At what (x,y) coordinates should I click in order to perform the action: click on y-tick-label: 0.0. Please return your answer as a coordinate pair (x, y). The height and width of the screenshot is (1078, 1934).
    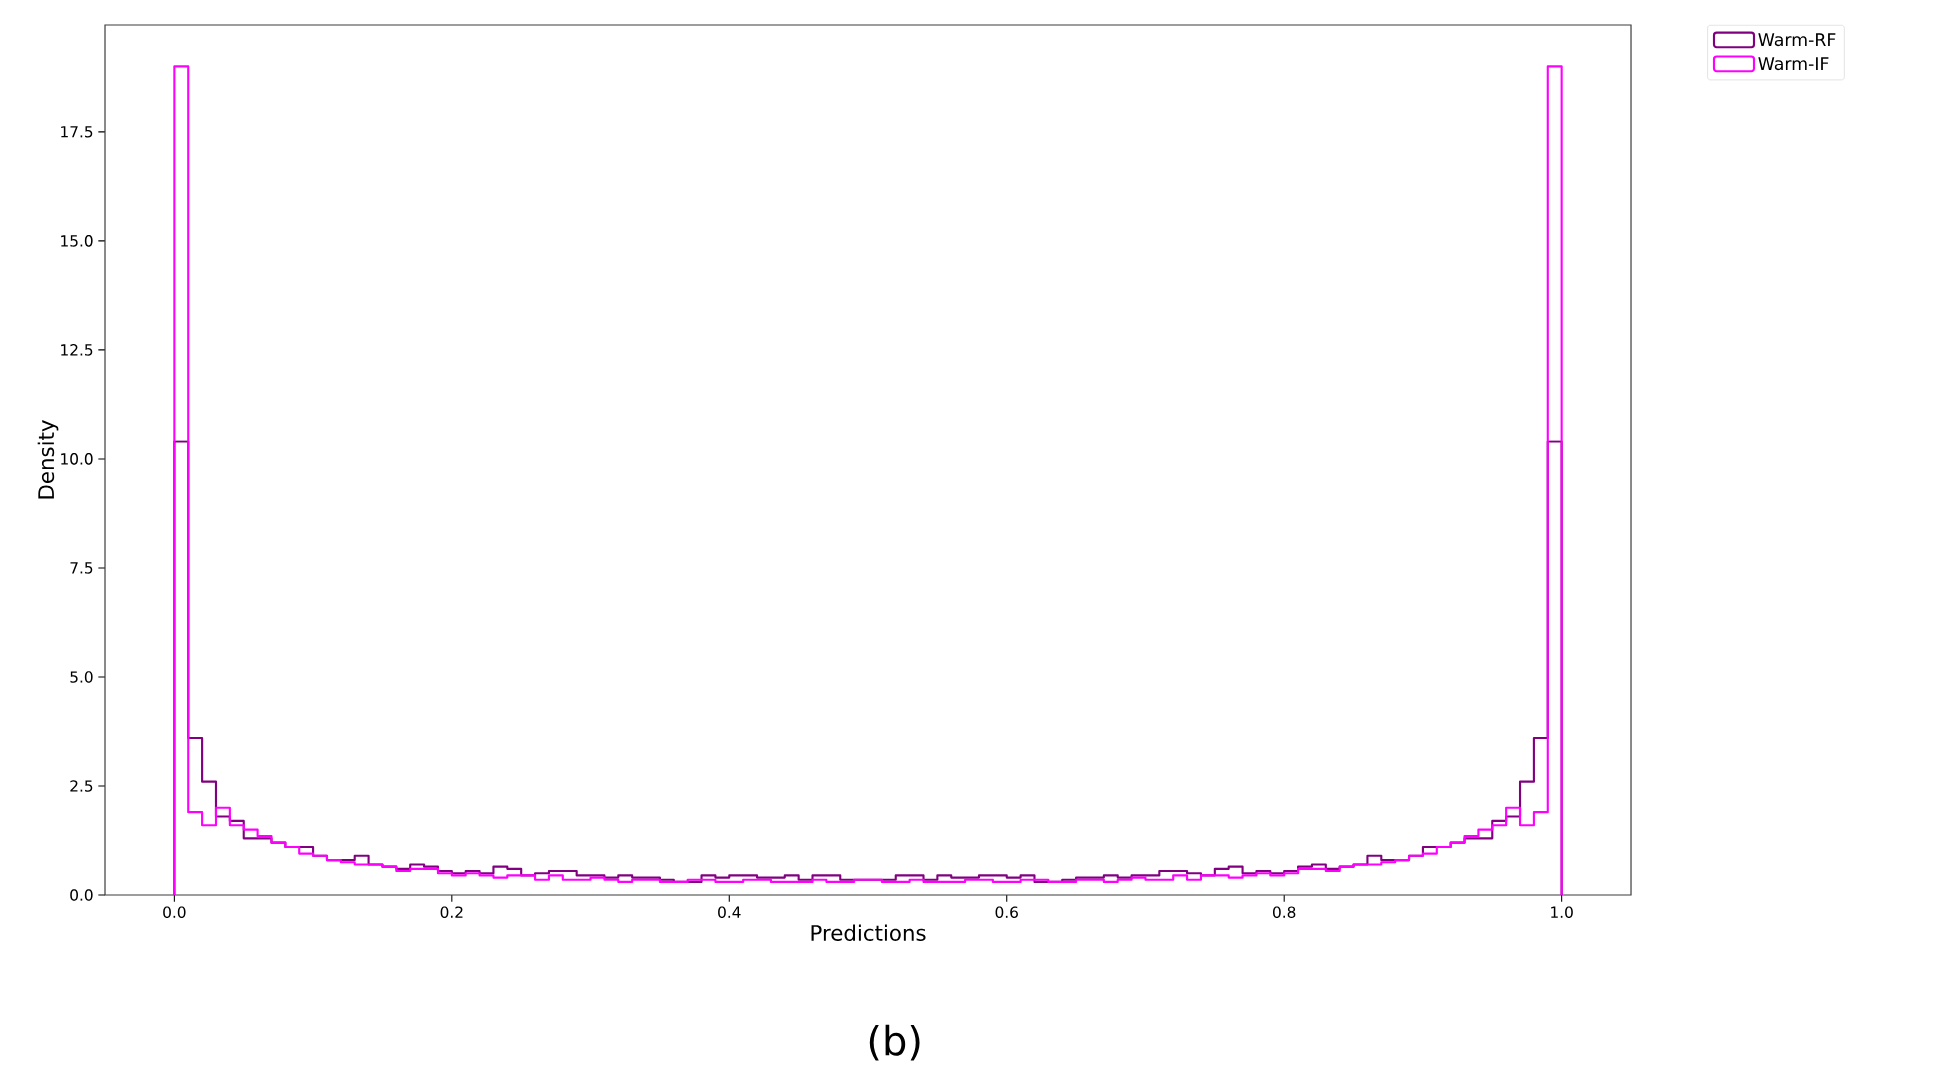
    Looking at the image, I should click on (81, 895).